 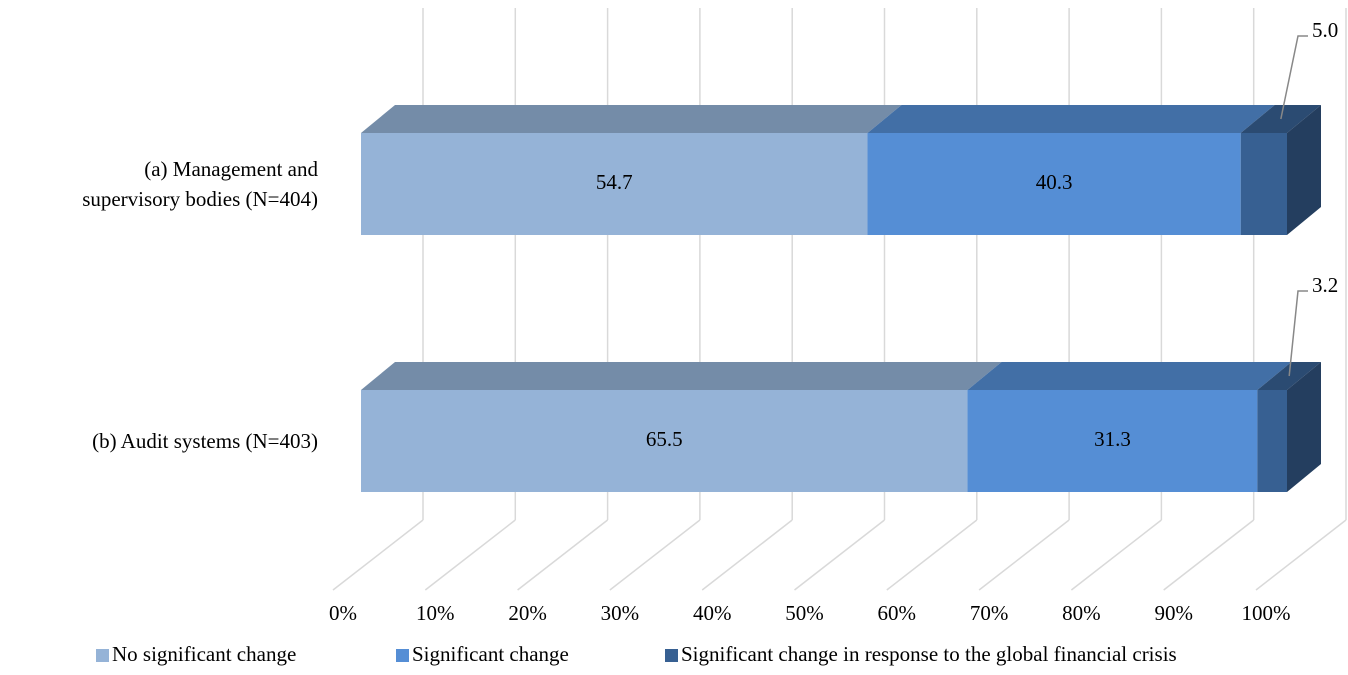 I want to click on x-tick-label: 70%, so click(x=989, y=613).